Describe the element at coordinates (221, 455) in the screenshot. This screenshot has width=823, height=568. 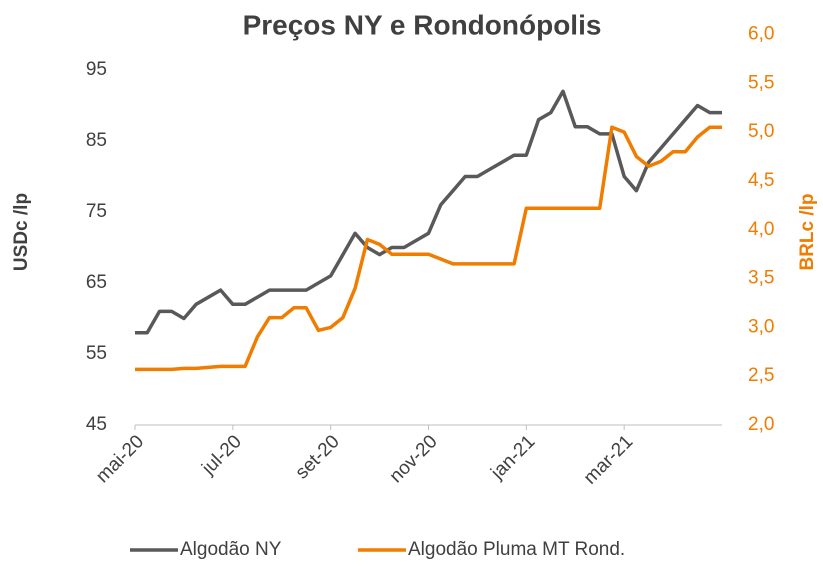
I see `x-tick-label: jul-20` at that location.